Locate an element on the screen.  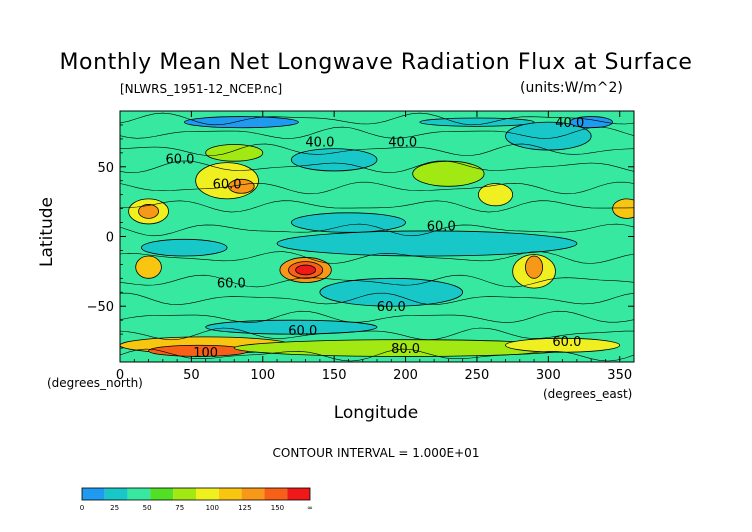
colorbar-label: 125 is located at coordinates (244, 508).